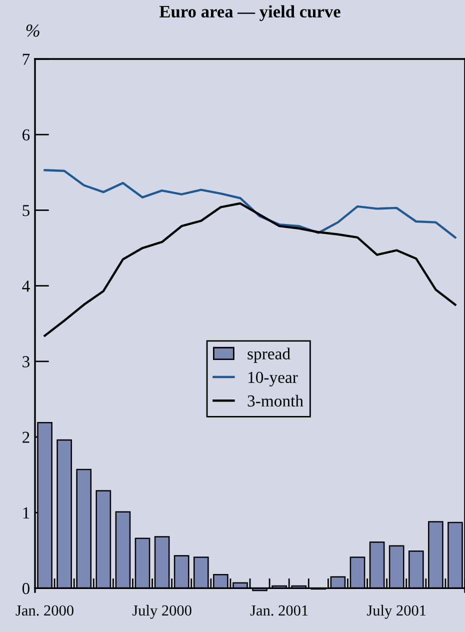 The width and height of the screenshot is (465, 632). I want to click on legend-label: 10-year, so click(273, 379).